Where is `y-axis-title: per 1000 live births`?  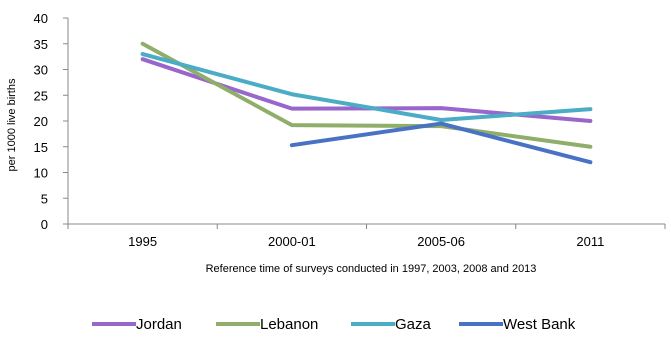 y-axis-title: per 1000 live births is located at coordinates (12, 124).